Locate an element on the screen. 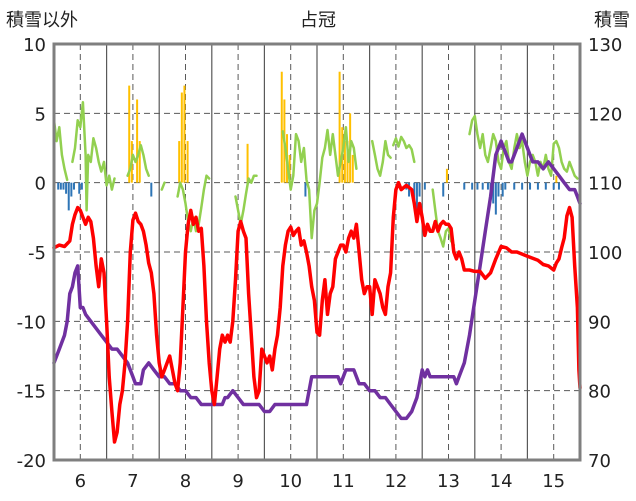 The width and height of the screenshot is (636, 501). right-tick-label: 100 is located at coordinates (605, 253).